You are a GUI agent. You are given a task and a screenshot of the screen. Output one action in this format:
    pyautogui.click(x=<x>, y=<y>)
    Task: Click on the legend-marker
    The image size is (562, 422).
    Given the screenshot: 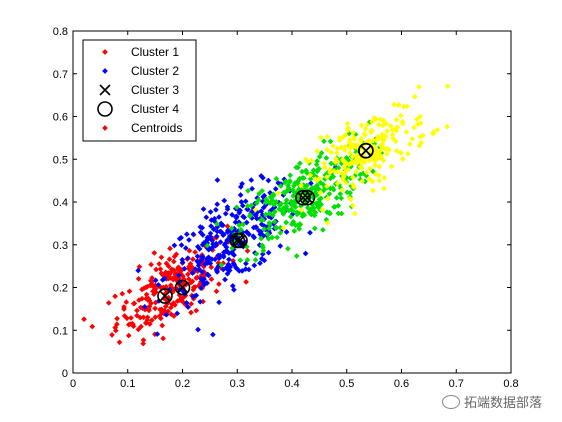 What is the action you would take?
    pyautogui.click(x=105, y=71)
    